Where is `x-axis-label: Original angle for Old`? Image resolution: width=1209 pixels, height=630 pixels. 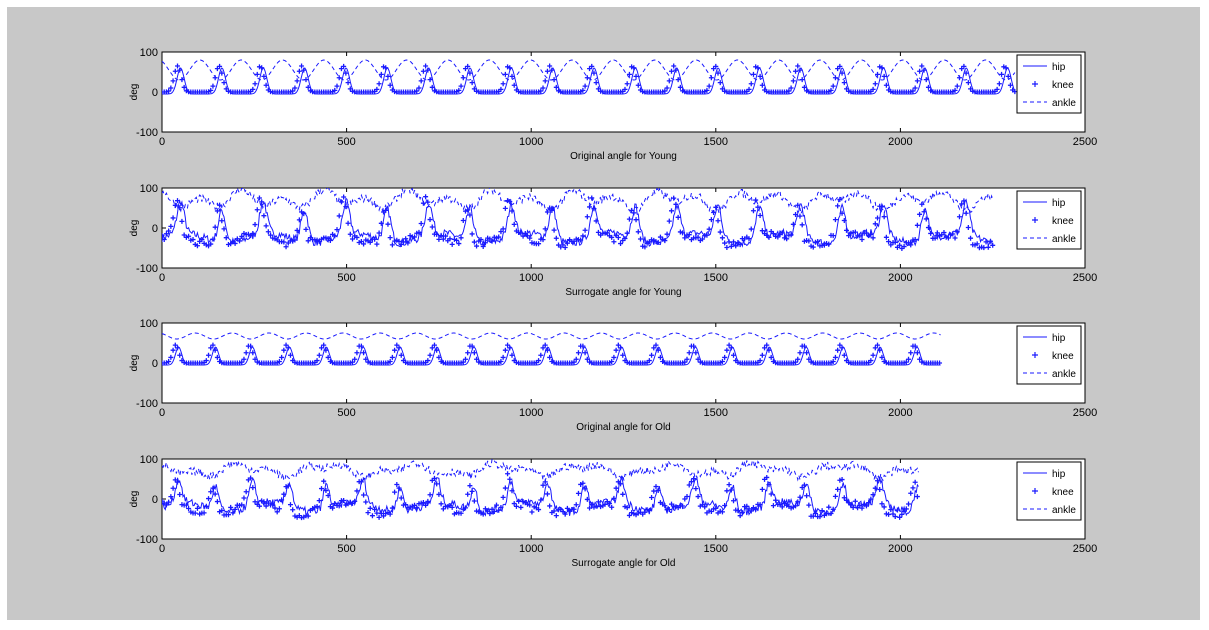
x-axis-label: Original angle for Old is located at coordinates (623, 427).